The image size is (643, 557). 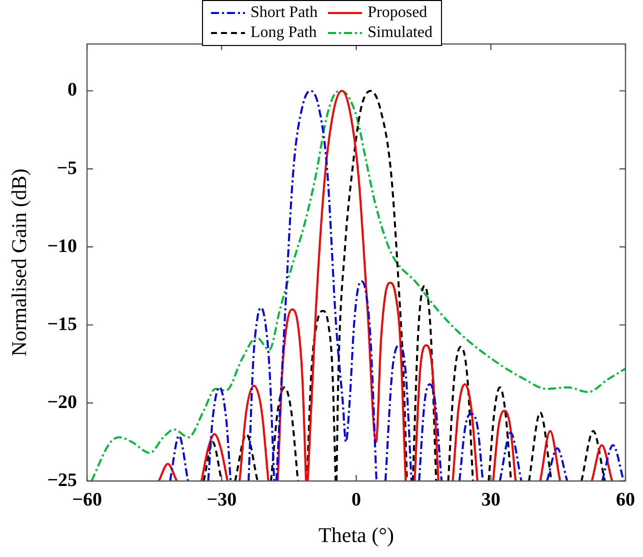 What do you see at coordinates (221, 499) in the screenshot?
I see `x-tick-label: −30` at bounding box center [221, 499].